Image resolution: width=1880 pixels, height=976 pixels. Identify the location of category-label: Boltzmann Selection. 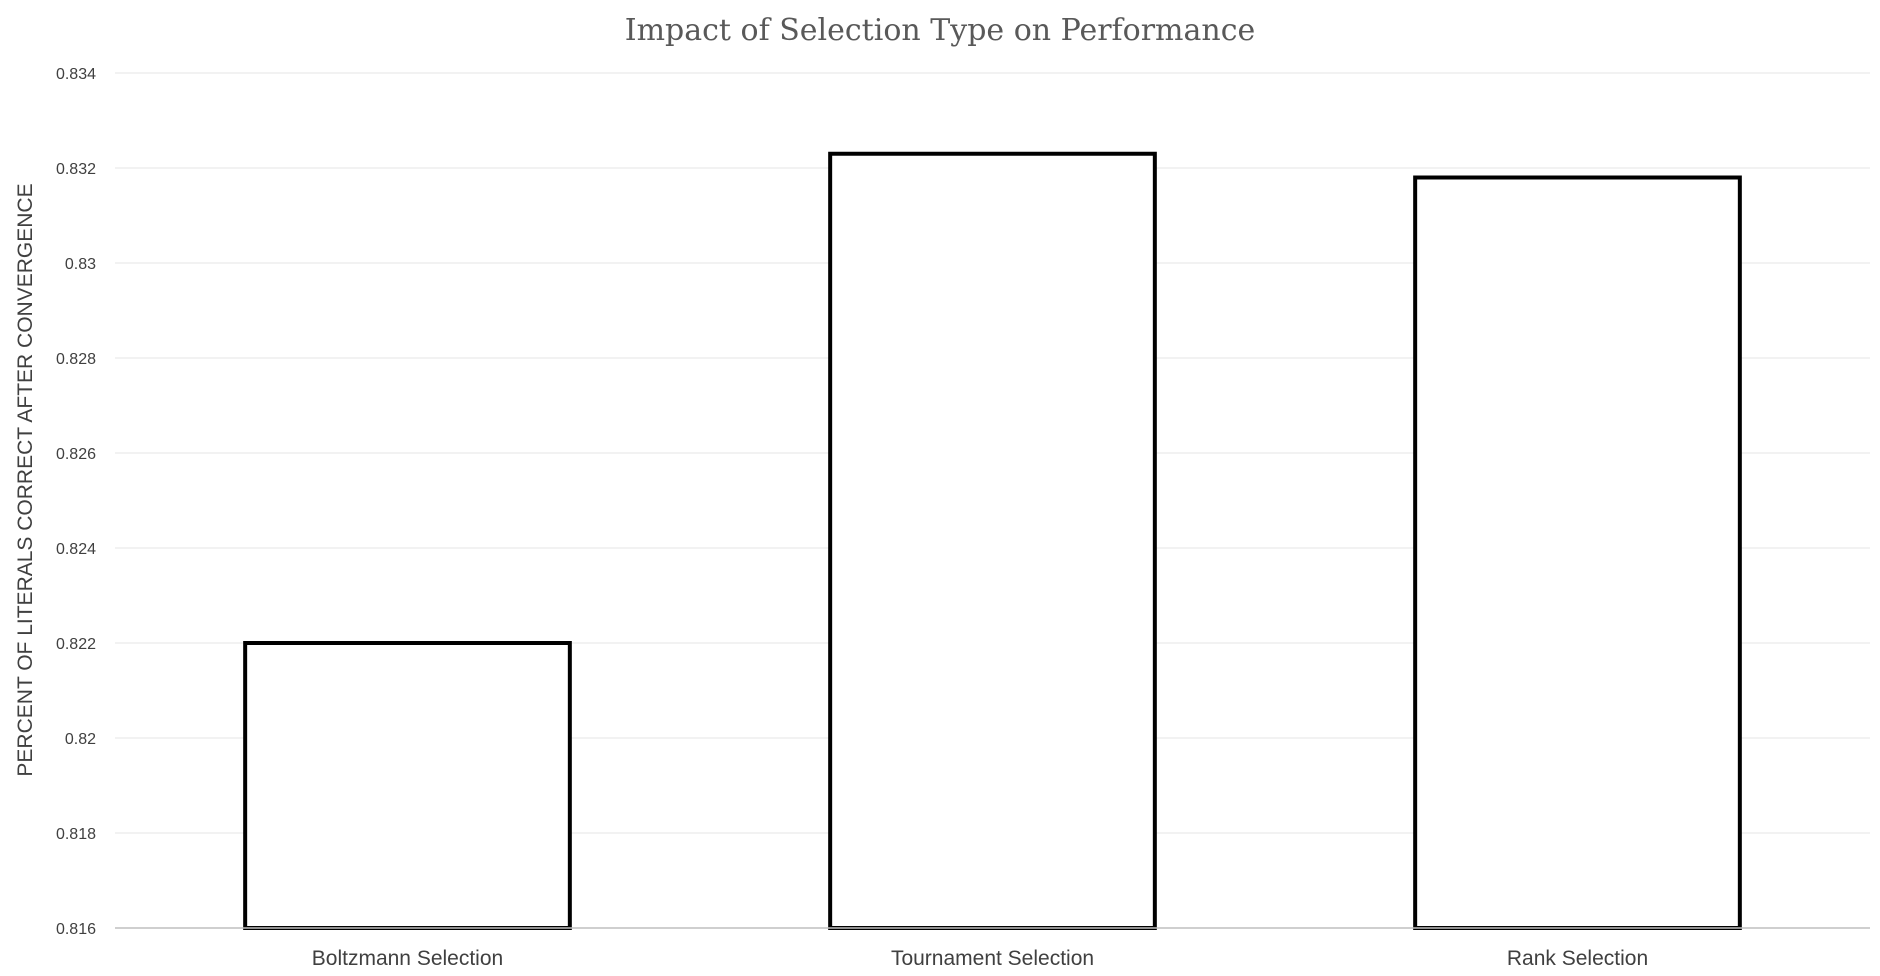
(407, 958).